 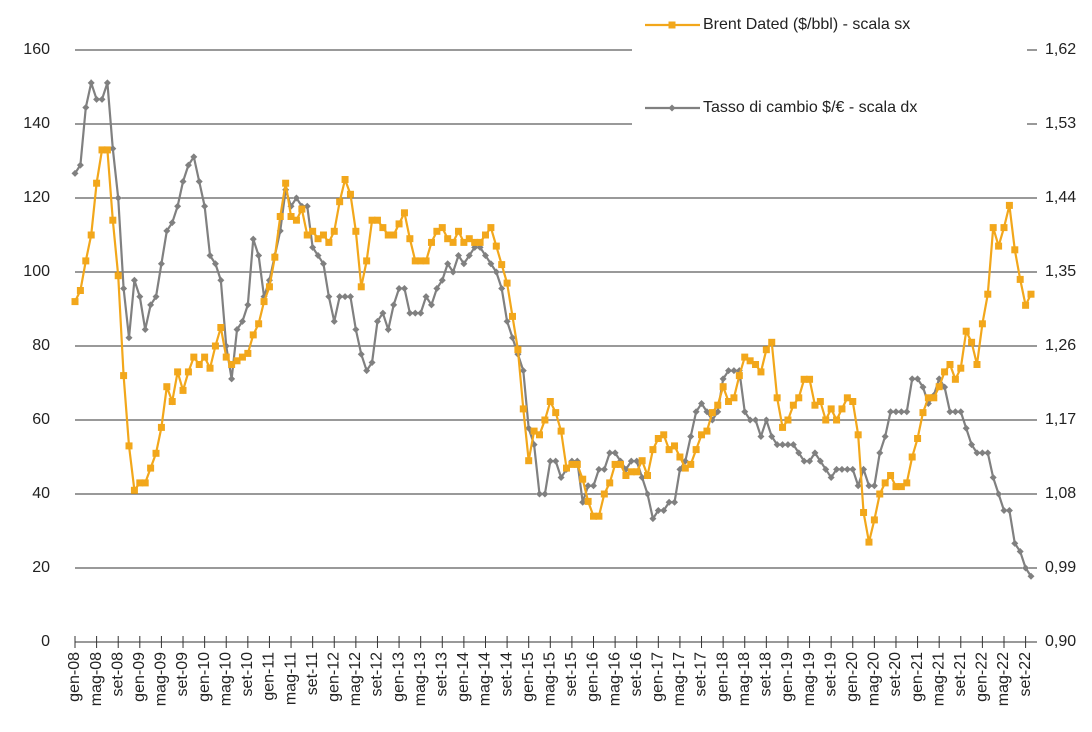 I want to click on x-tick-label: gen-09, so click(x=139, y=677).